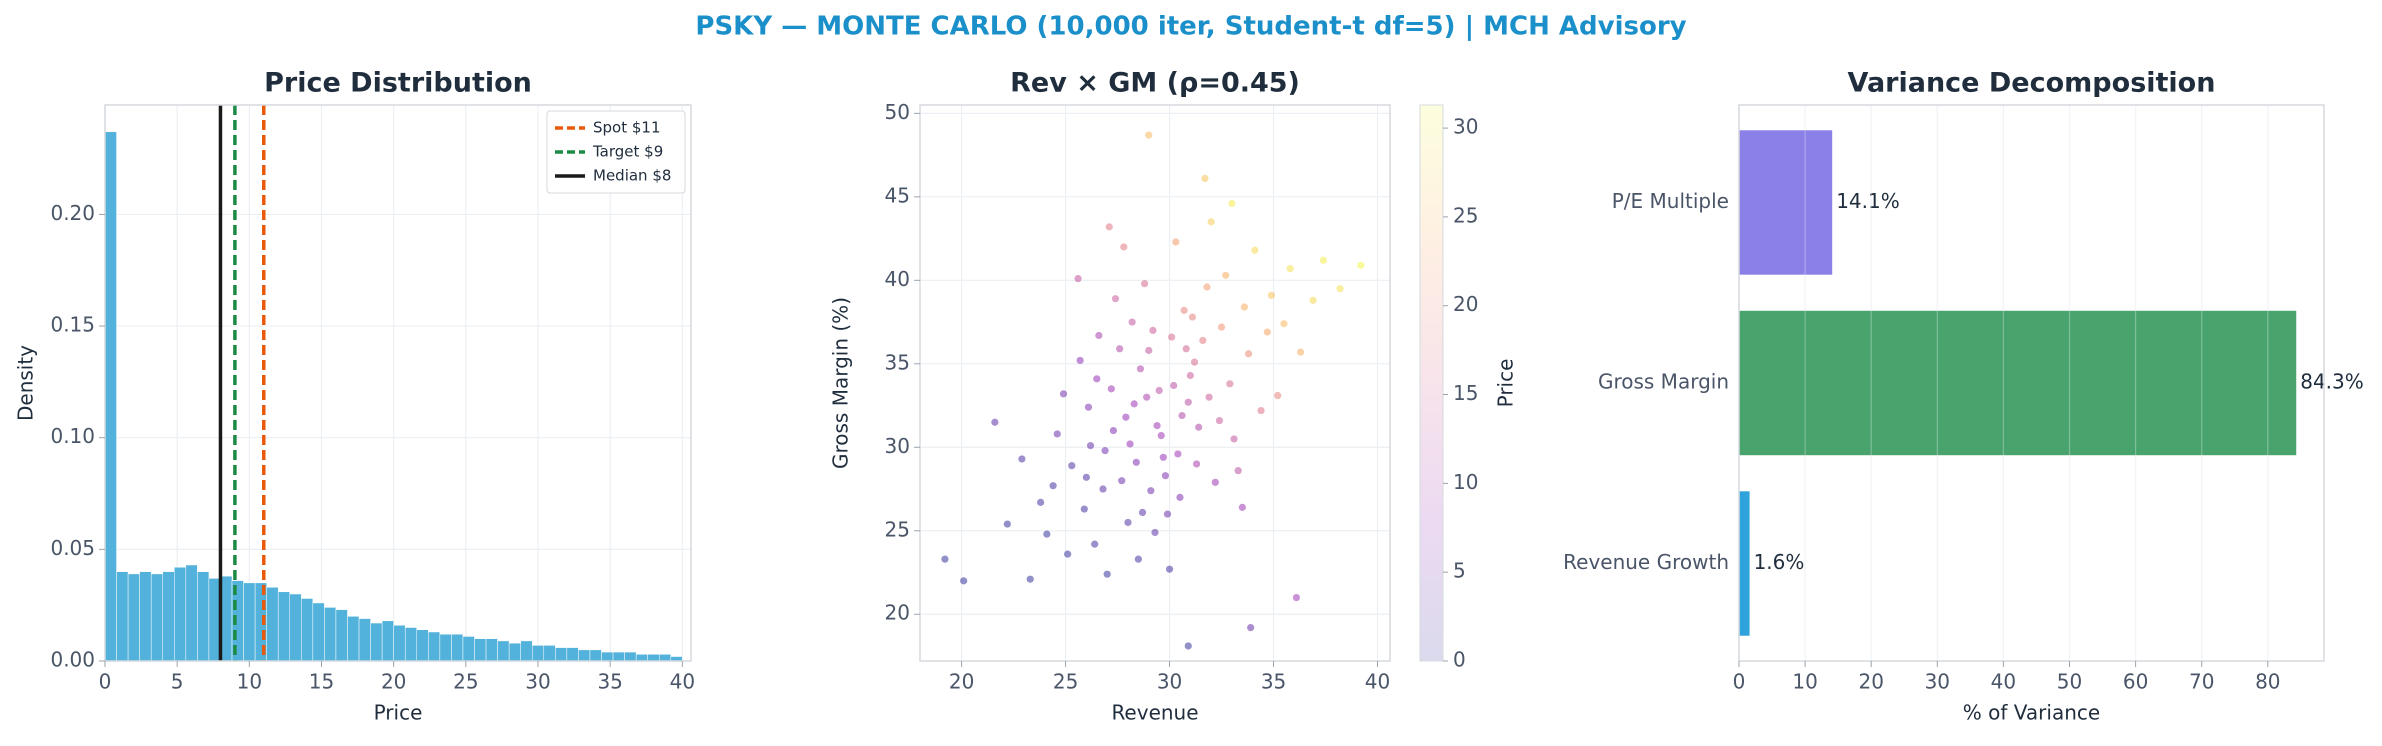  What do you see at coordinates (2032, 83) in the screenshot?
I see `axes-title: Variance Decomposition` at bounding box center [2032, 83].